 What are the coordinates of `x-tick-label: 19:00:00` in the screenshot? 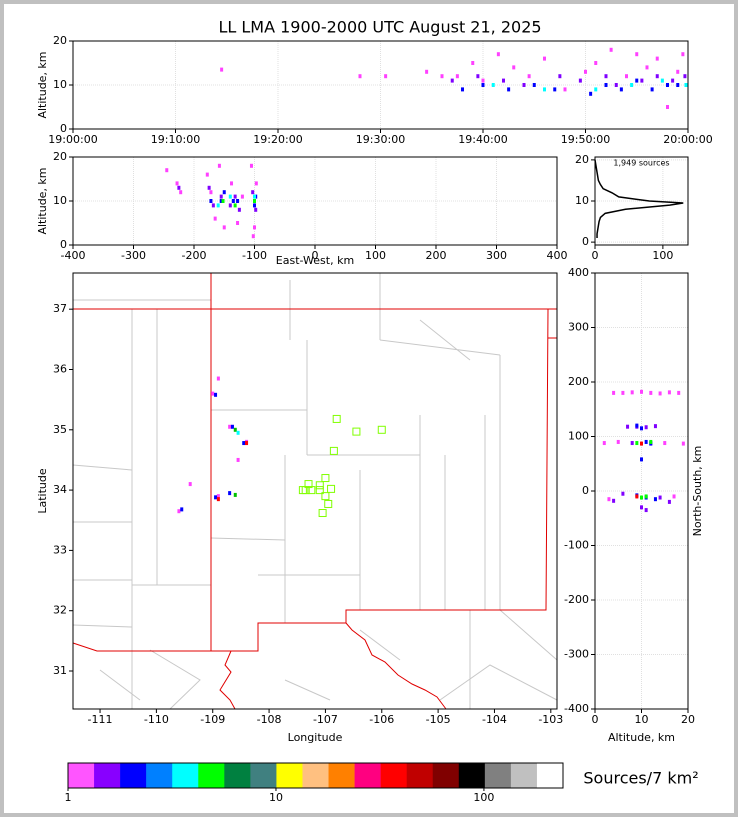 It's located at (72, 139).